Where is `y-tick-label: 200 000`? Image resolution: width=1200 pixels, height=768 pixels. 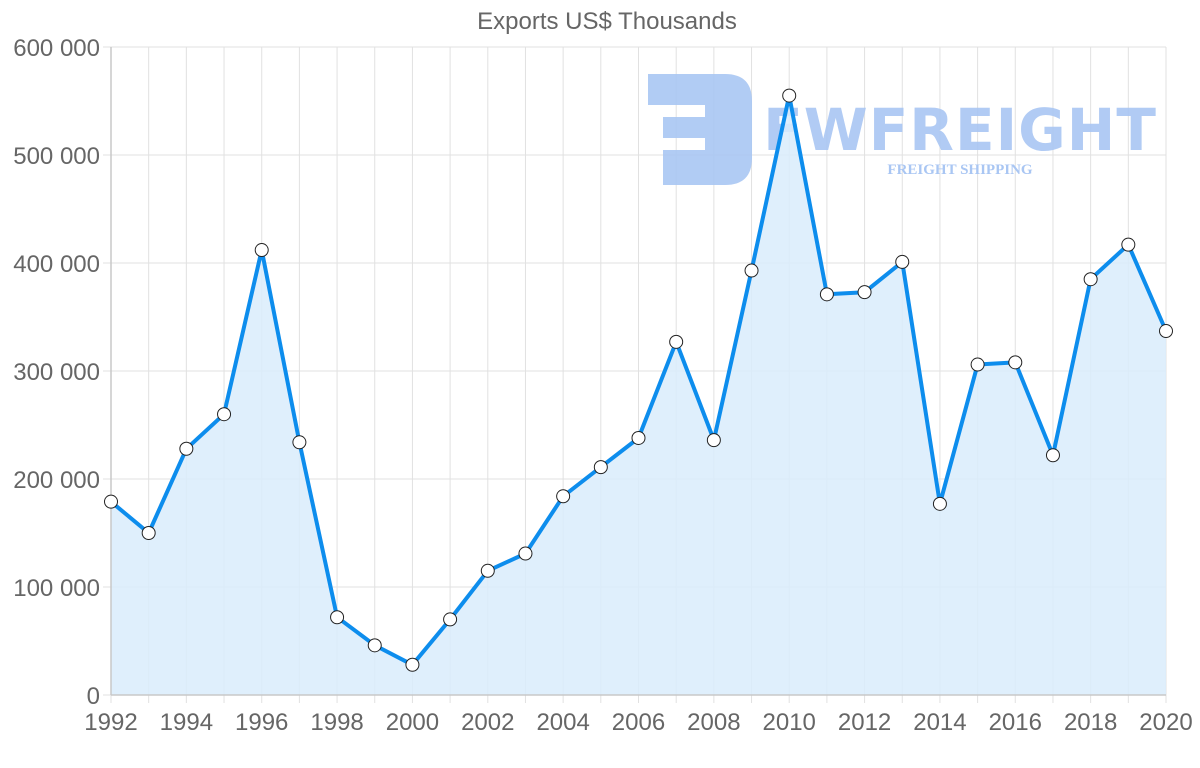 y-tick-label: 200 000 is located at coordinates (56, 480).